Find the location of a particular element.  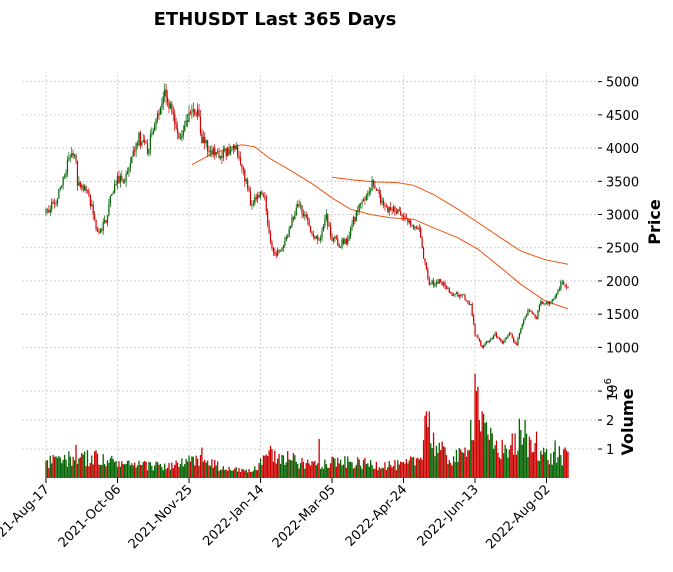

price-tick-label: 1000 is located at coordinates (622, 348).